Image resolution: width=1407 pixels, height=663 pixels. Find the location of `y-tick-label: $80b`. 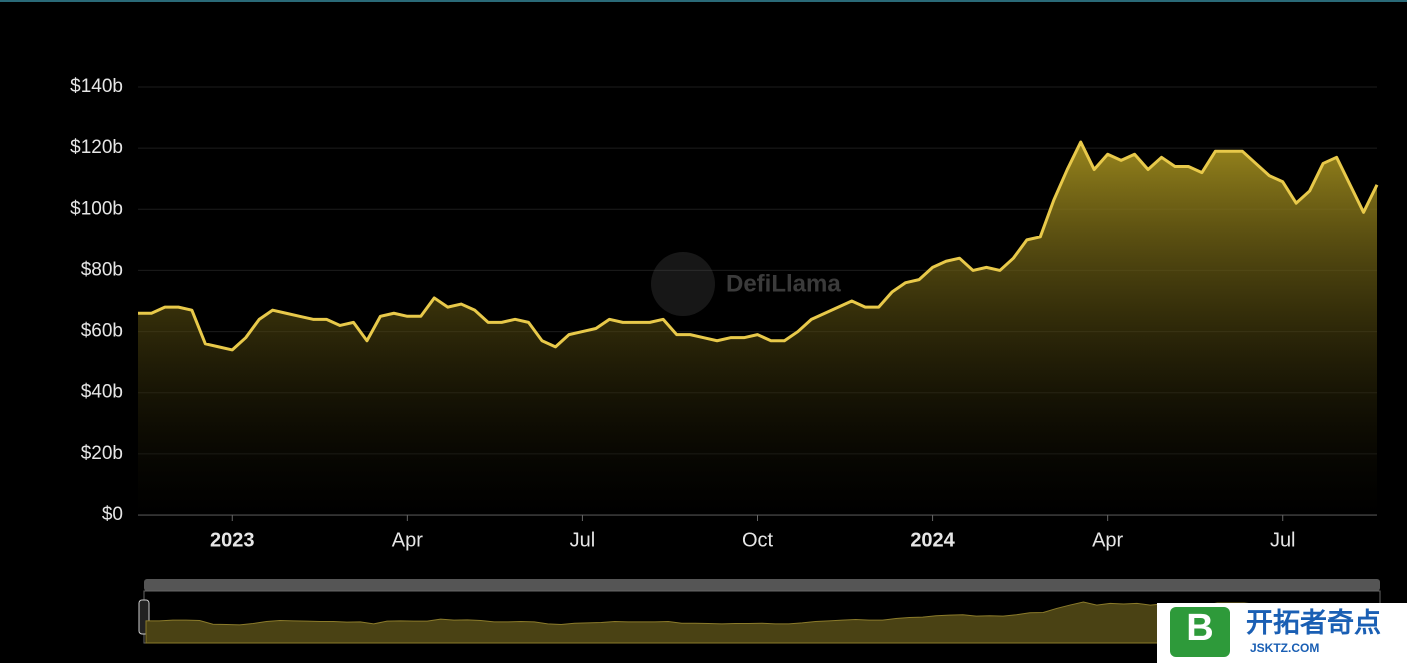

y-tick-label: $80b is located at coordinates (102, 269).